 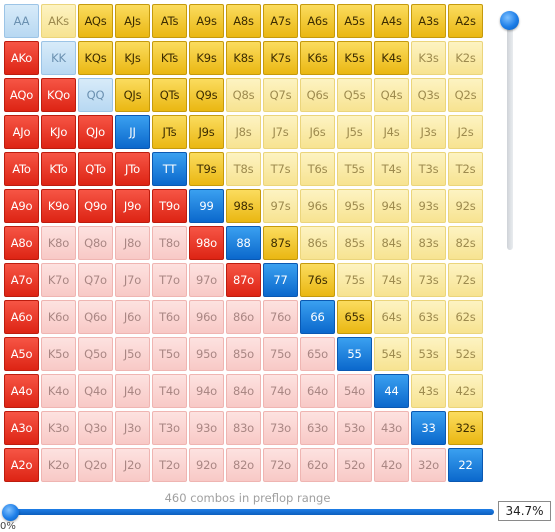 What do you see at coordinates (354, 132) in the screenshot?
I see `hand-cell-J5s: J5s` at bounding box center [354, 132].